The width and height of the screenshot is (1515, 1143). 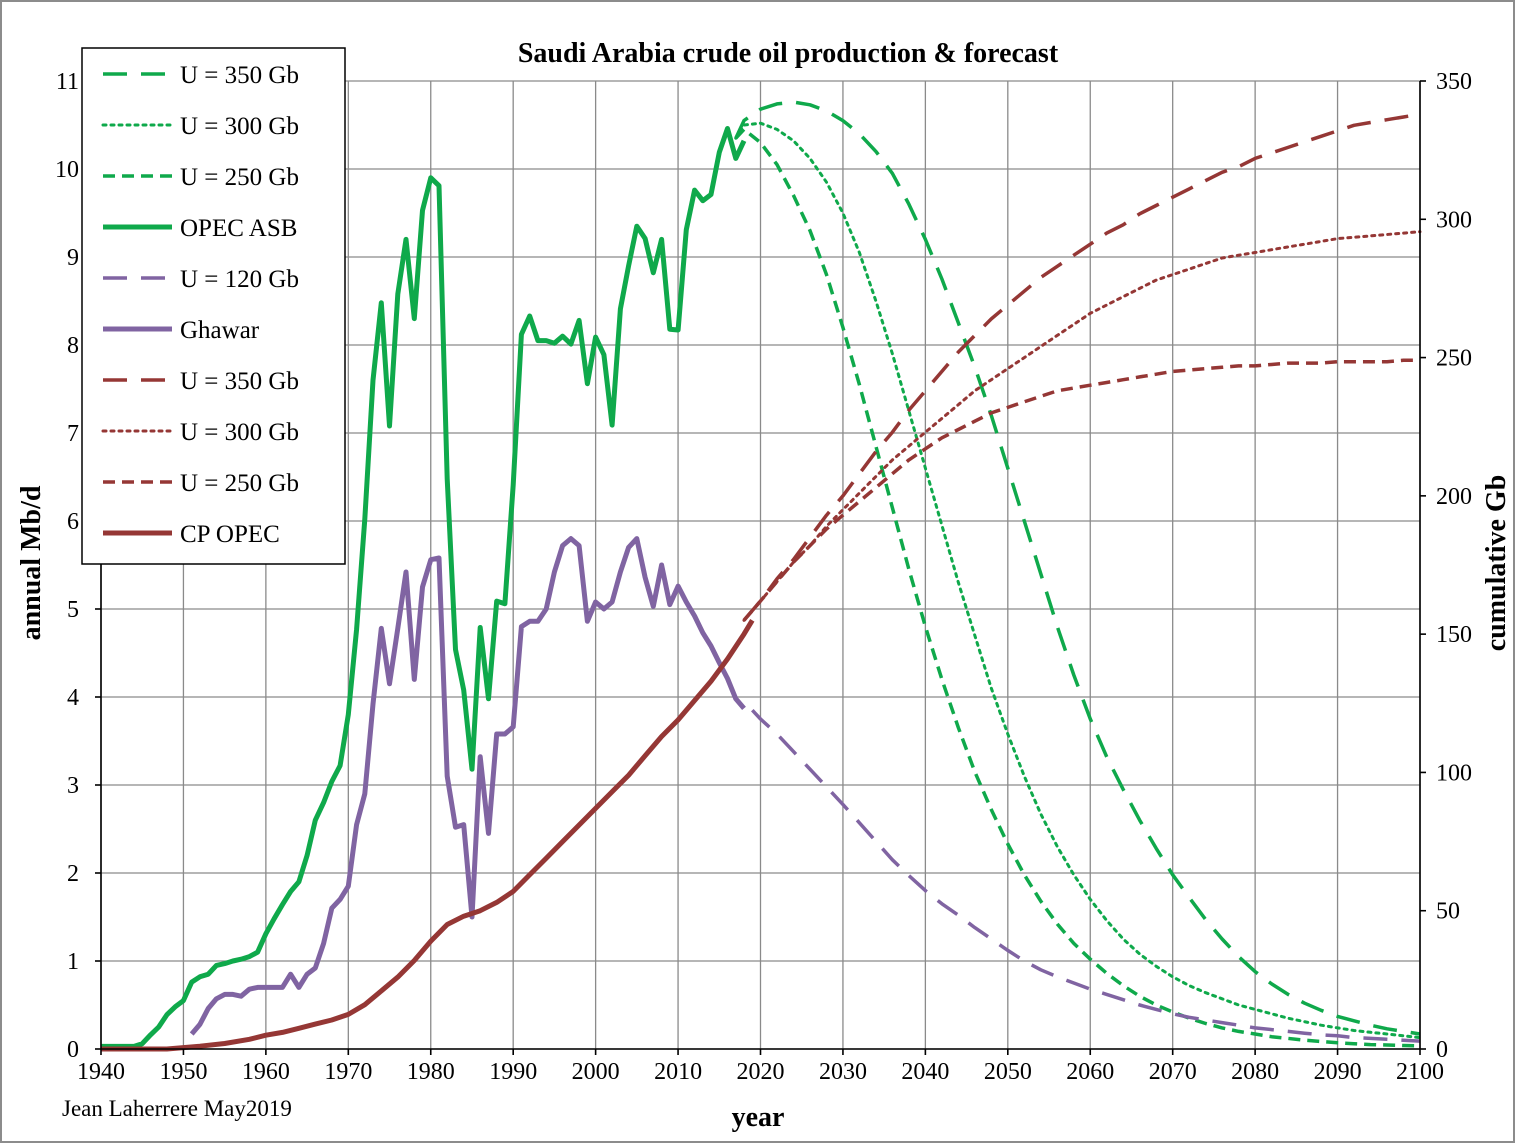 I want to click on x-tick-label: 1980, so click(x=431, y=1072).